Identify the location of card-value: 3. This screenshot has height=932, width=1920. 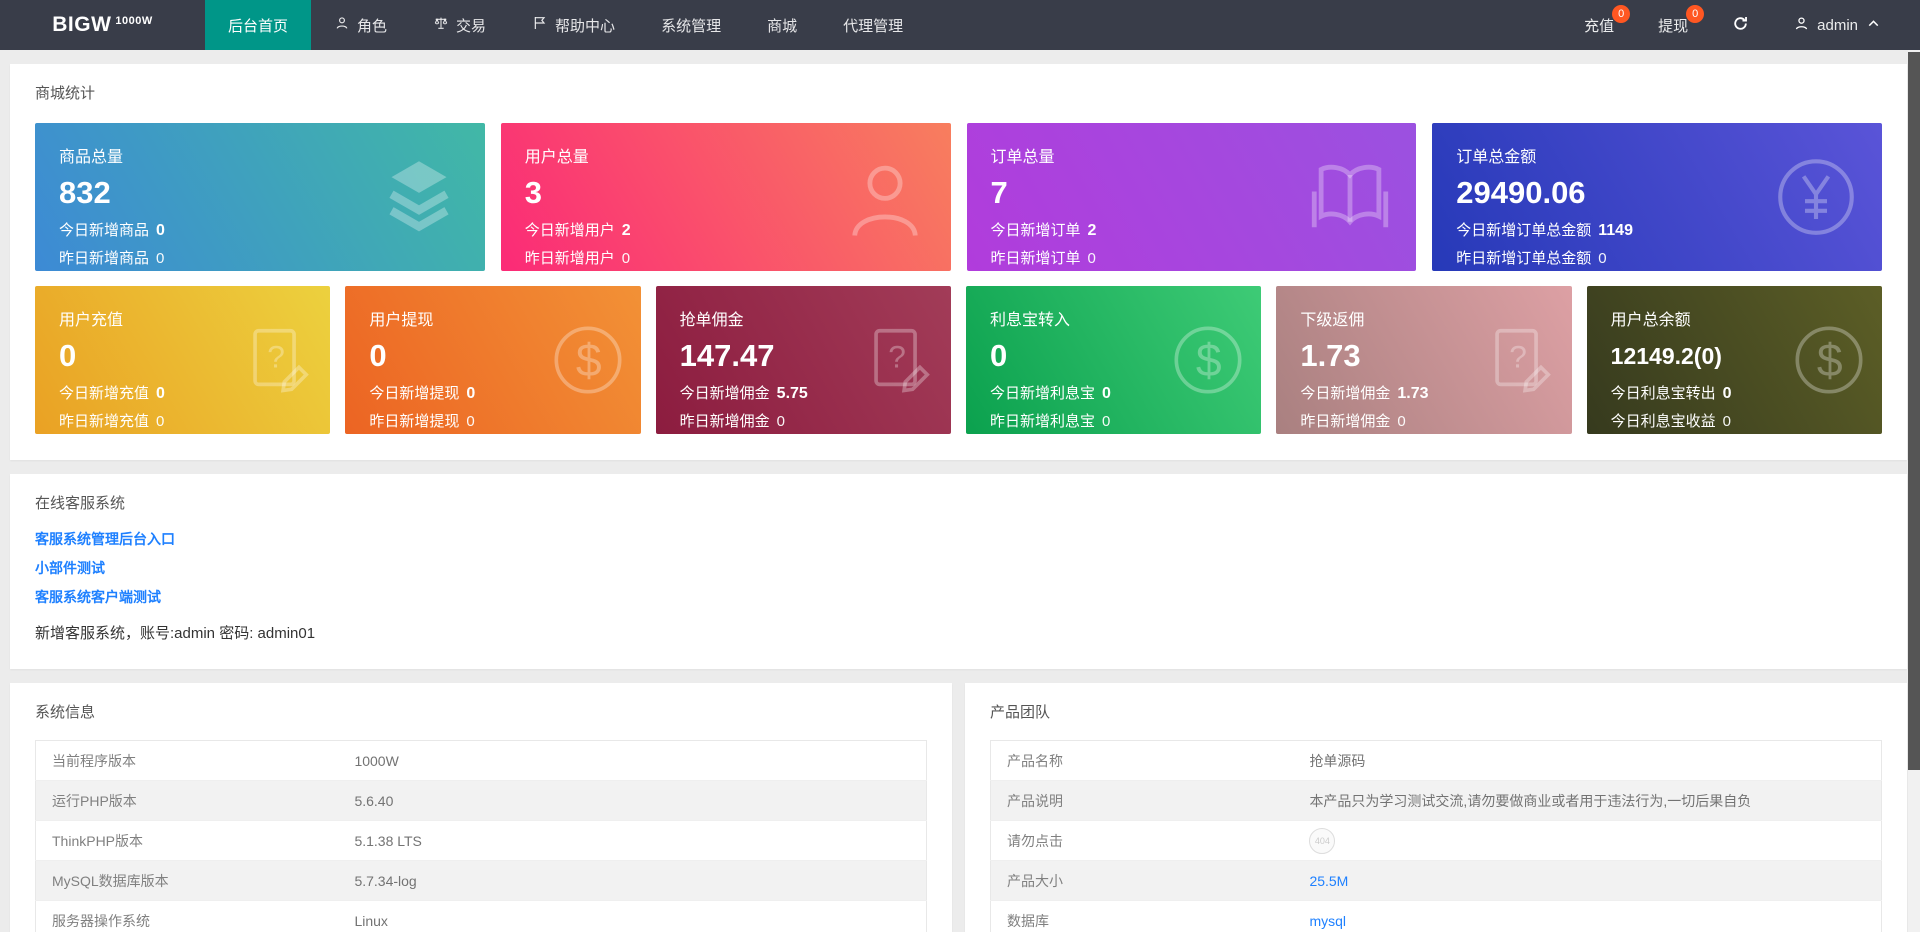
(533, 192).